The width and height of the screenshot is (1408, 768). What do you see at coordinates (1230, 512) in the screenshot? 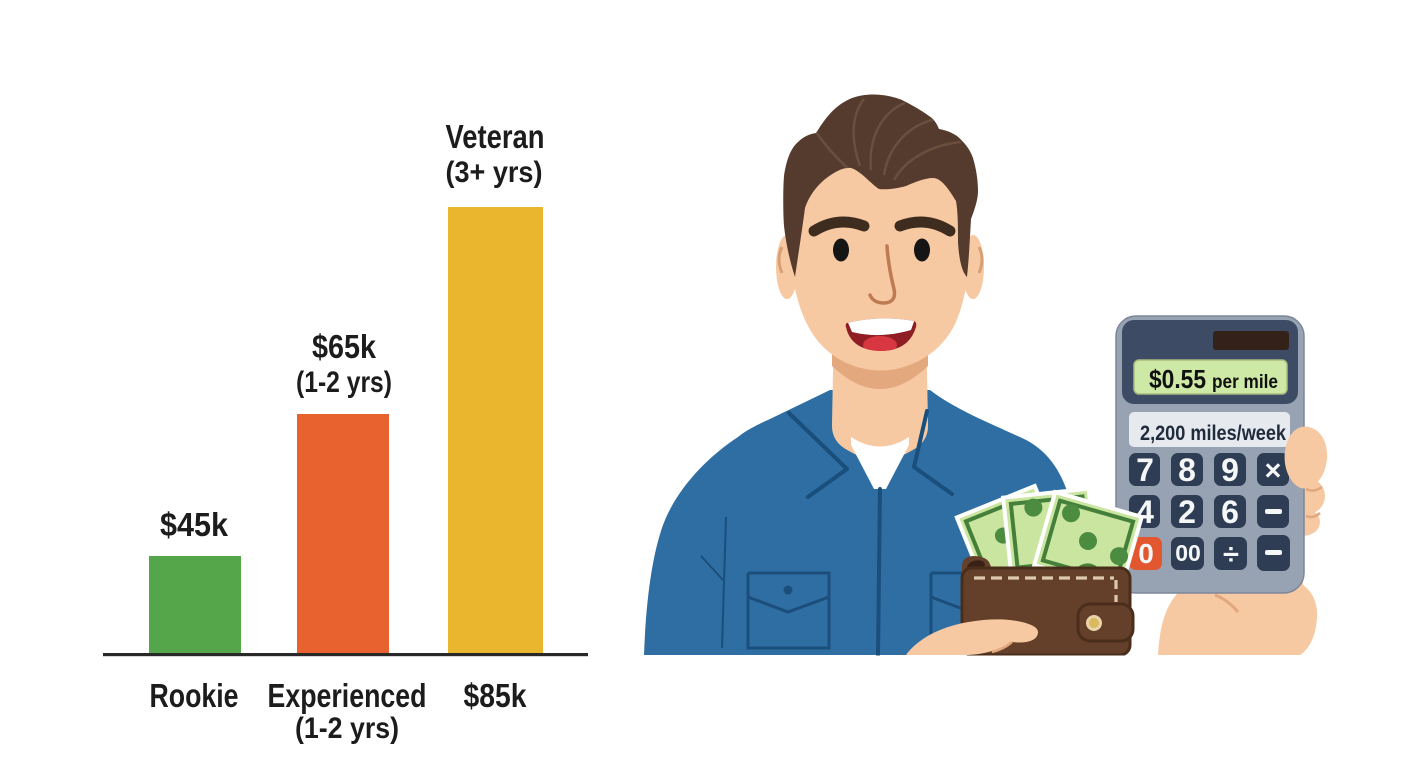
I see `svg-text: 6` at bounding box center [1230, 512].